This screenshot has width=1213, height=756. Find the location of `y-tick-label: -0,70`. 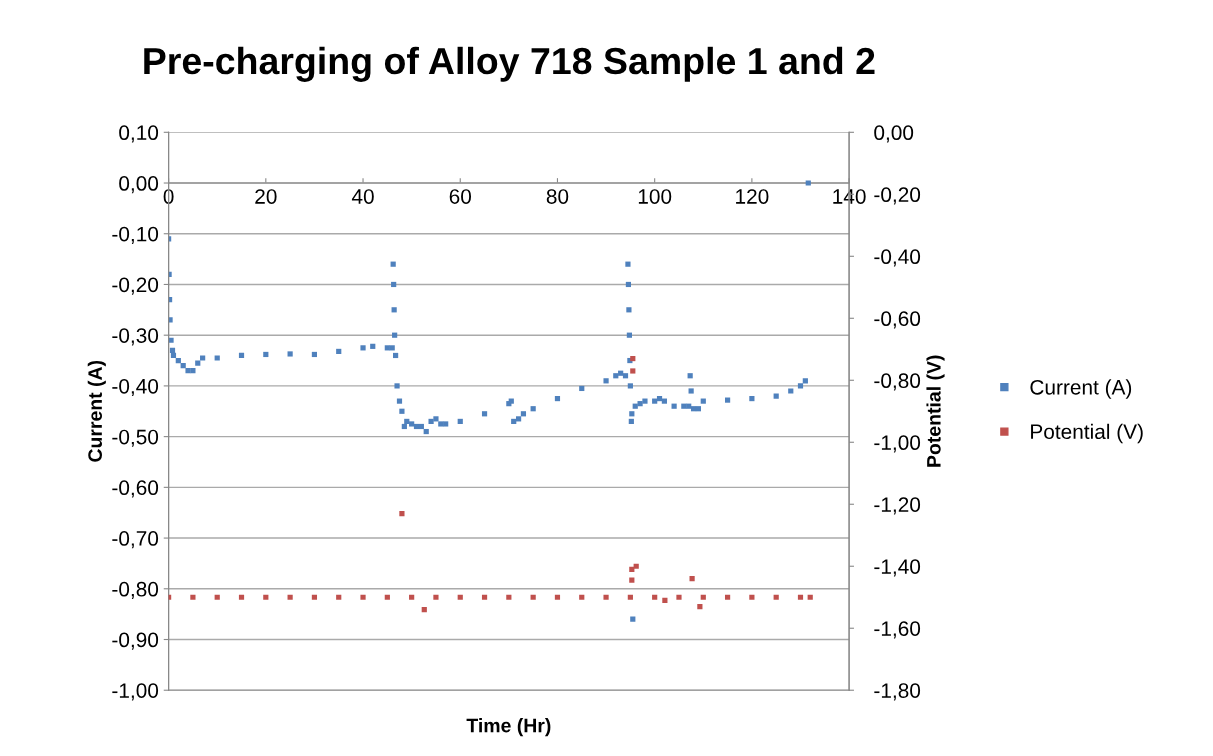

y-tick-label: -0,70 is located at coordinates (135, 540).